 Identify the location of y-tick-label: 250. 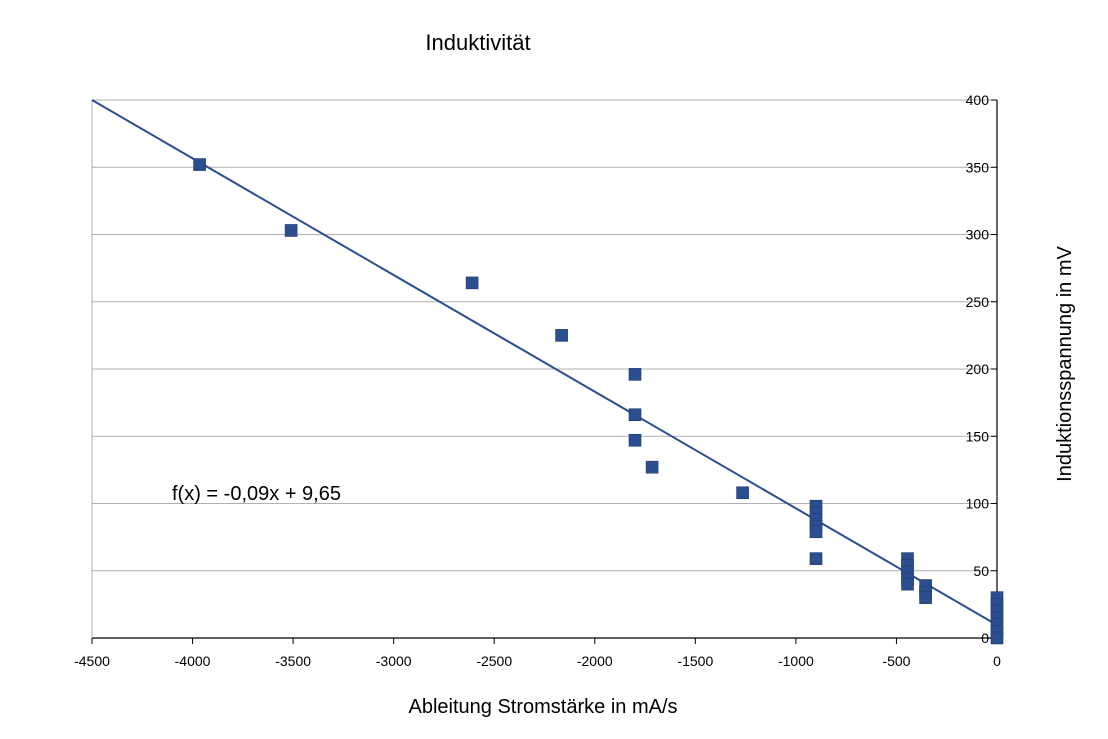
(978, 302).